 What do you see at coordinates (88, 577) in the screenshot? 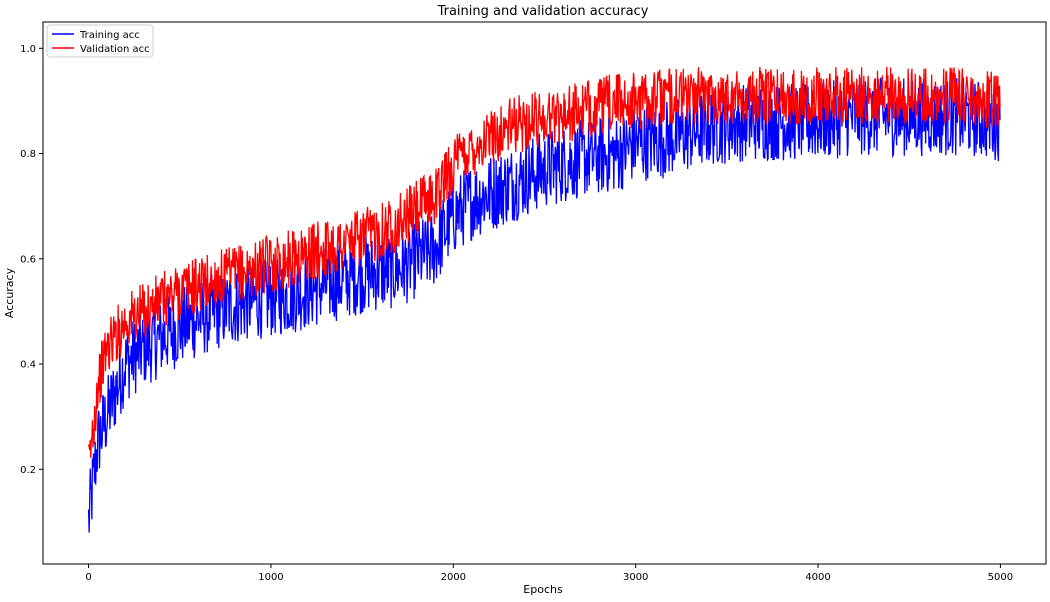
I see `x-tick-label: 0` at bounding box center [88, 577].